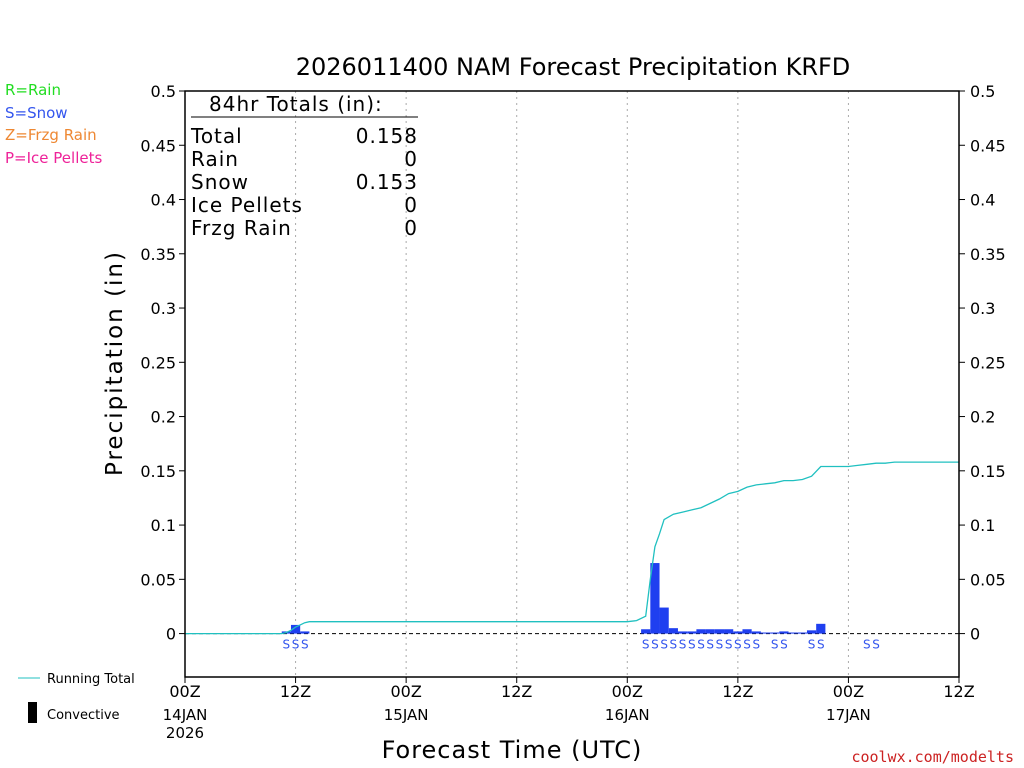 Image resolution: width=1024 pixels, height=768 pixels. Describe the element at coordinates (932, 757) in the screenshot. I see `credit-text: coolwx.com/modelts` at that location.